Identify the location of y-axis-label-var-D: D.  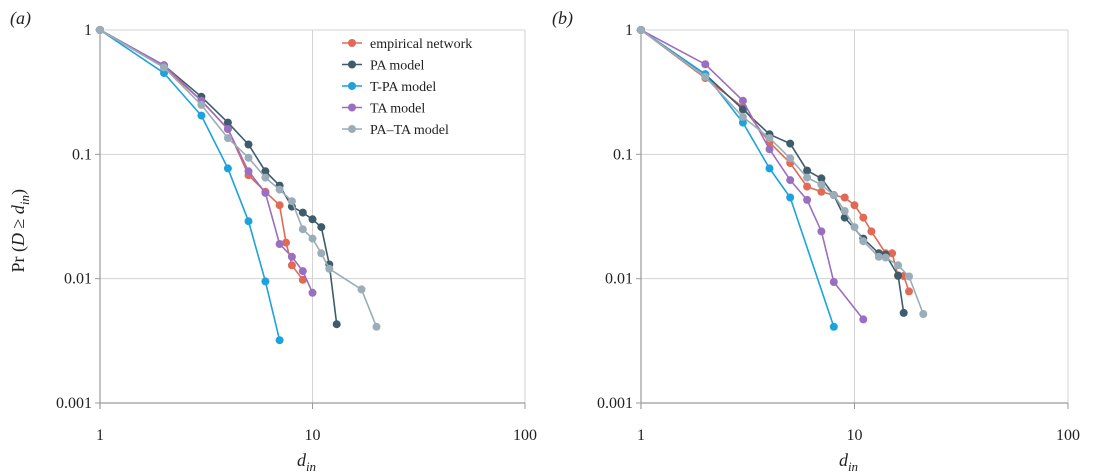
(18, 240).